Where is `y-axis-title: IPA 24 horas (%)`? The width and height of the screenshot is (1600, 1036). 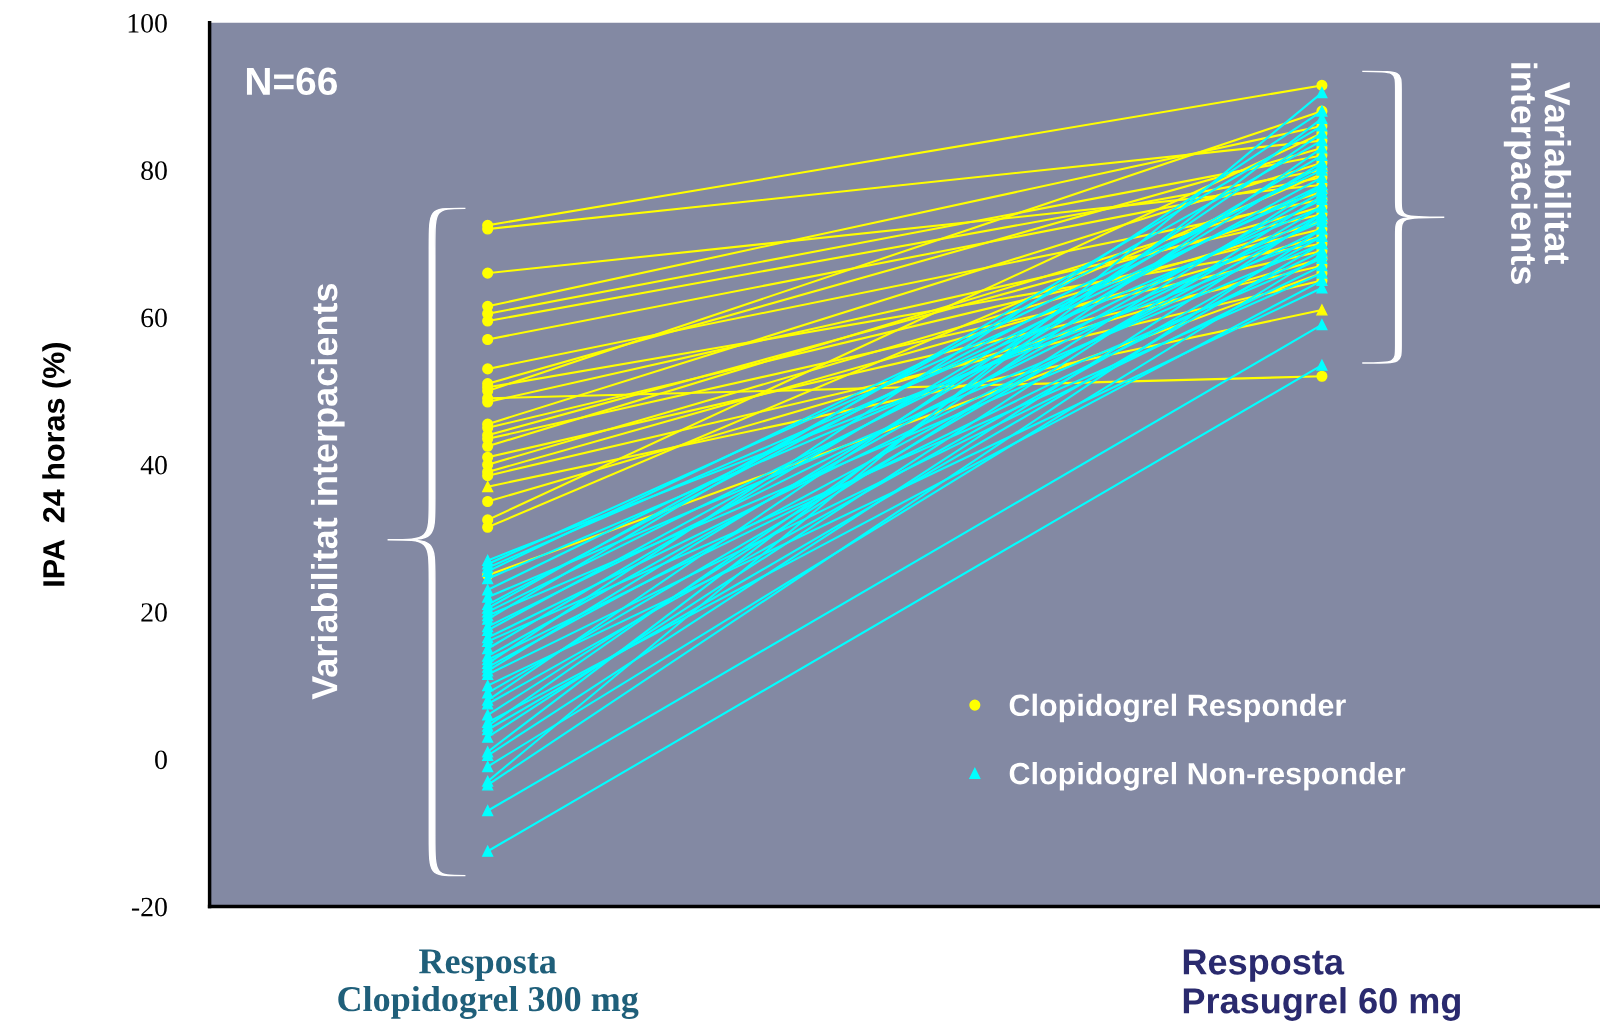
y-axis-title: IPA 24 horas (%) is located at coordinates (56, 464).